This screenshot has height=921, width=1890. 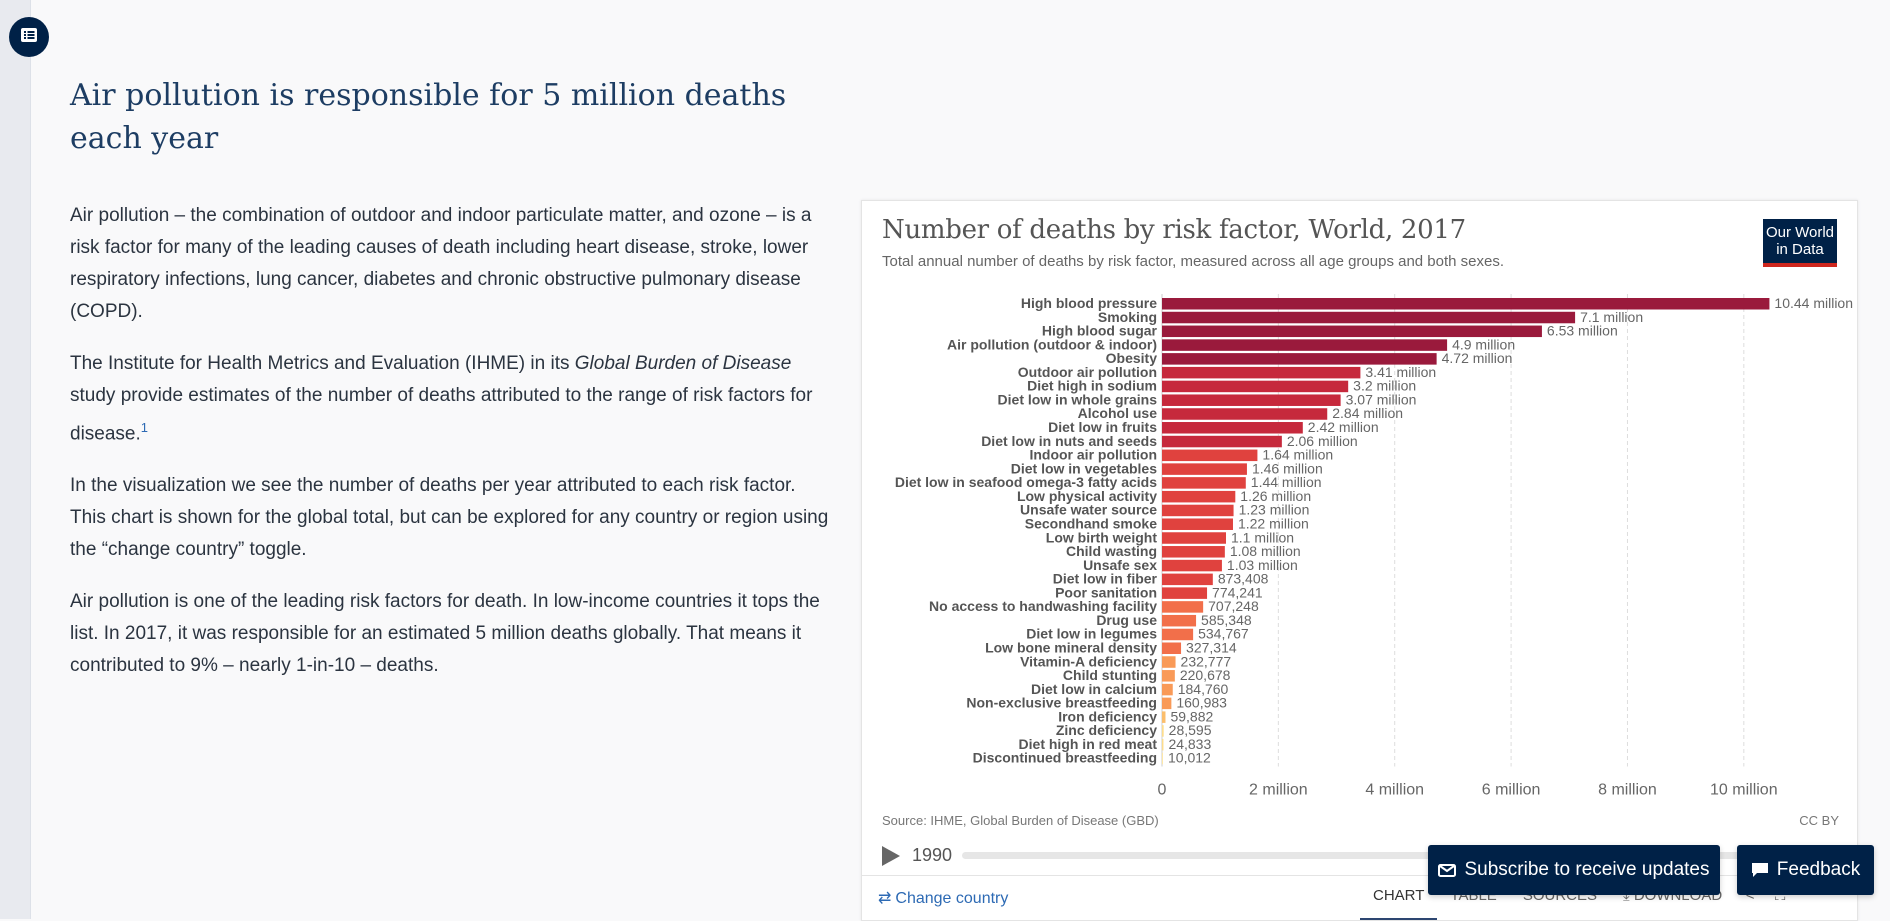 I want to click on x-tick-label: 4 million, so click(x=1394, y=790).